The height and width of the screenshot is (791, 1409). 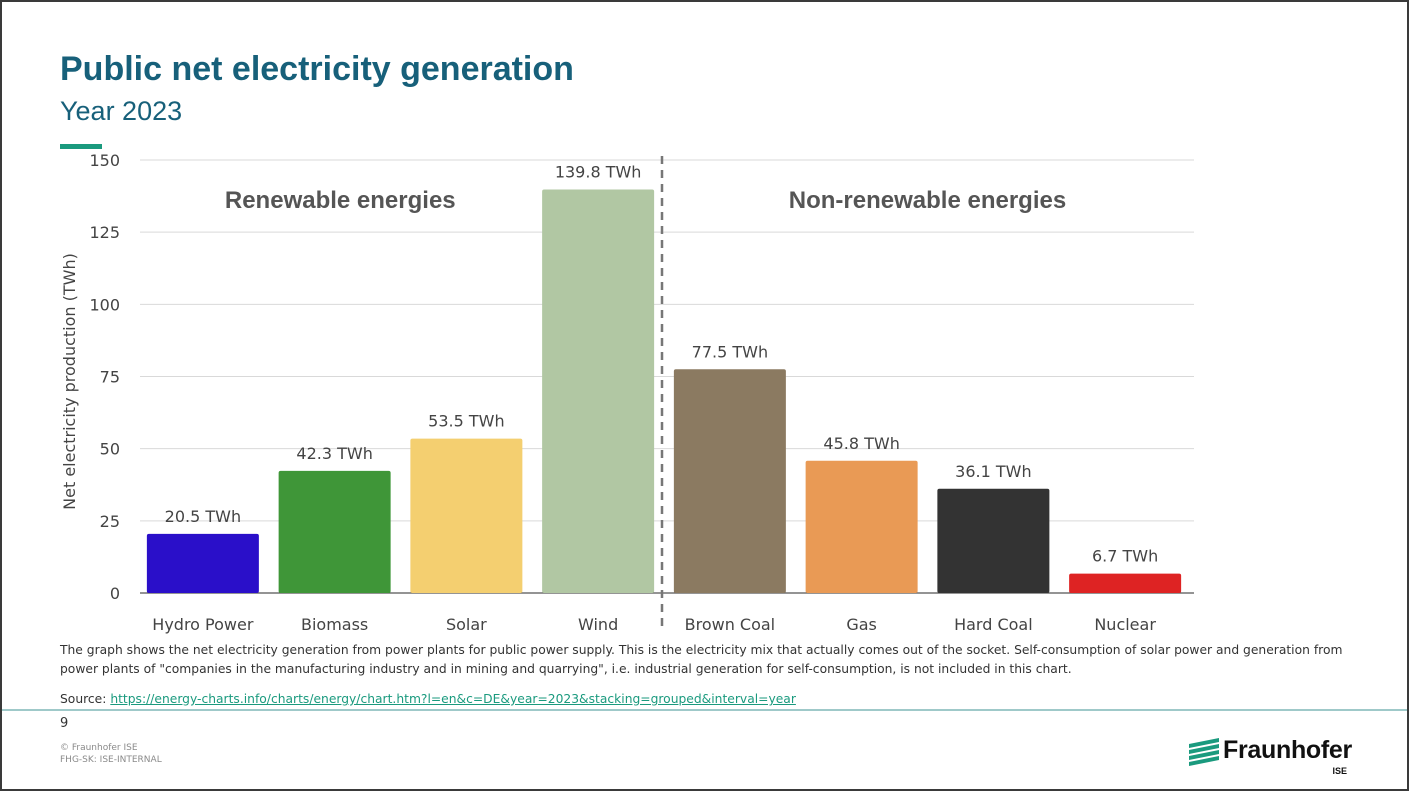 I want to click on x-tick-label: Gas, so click(x=861, y=624).